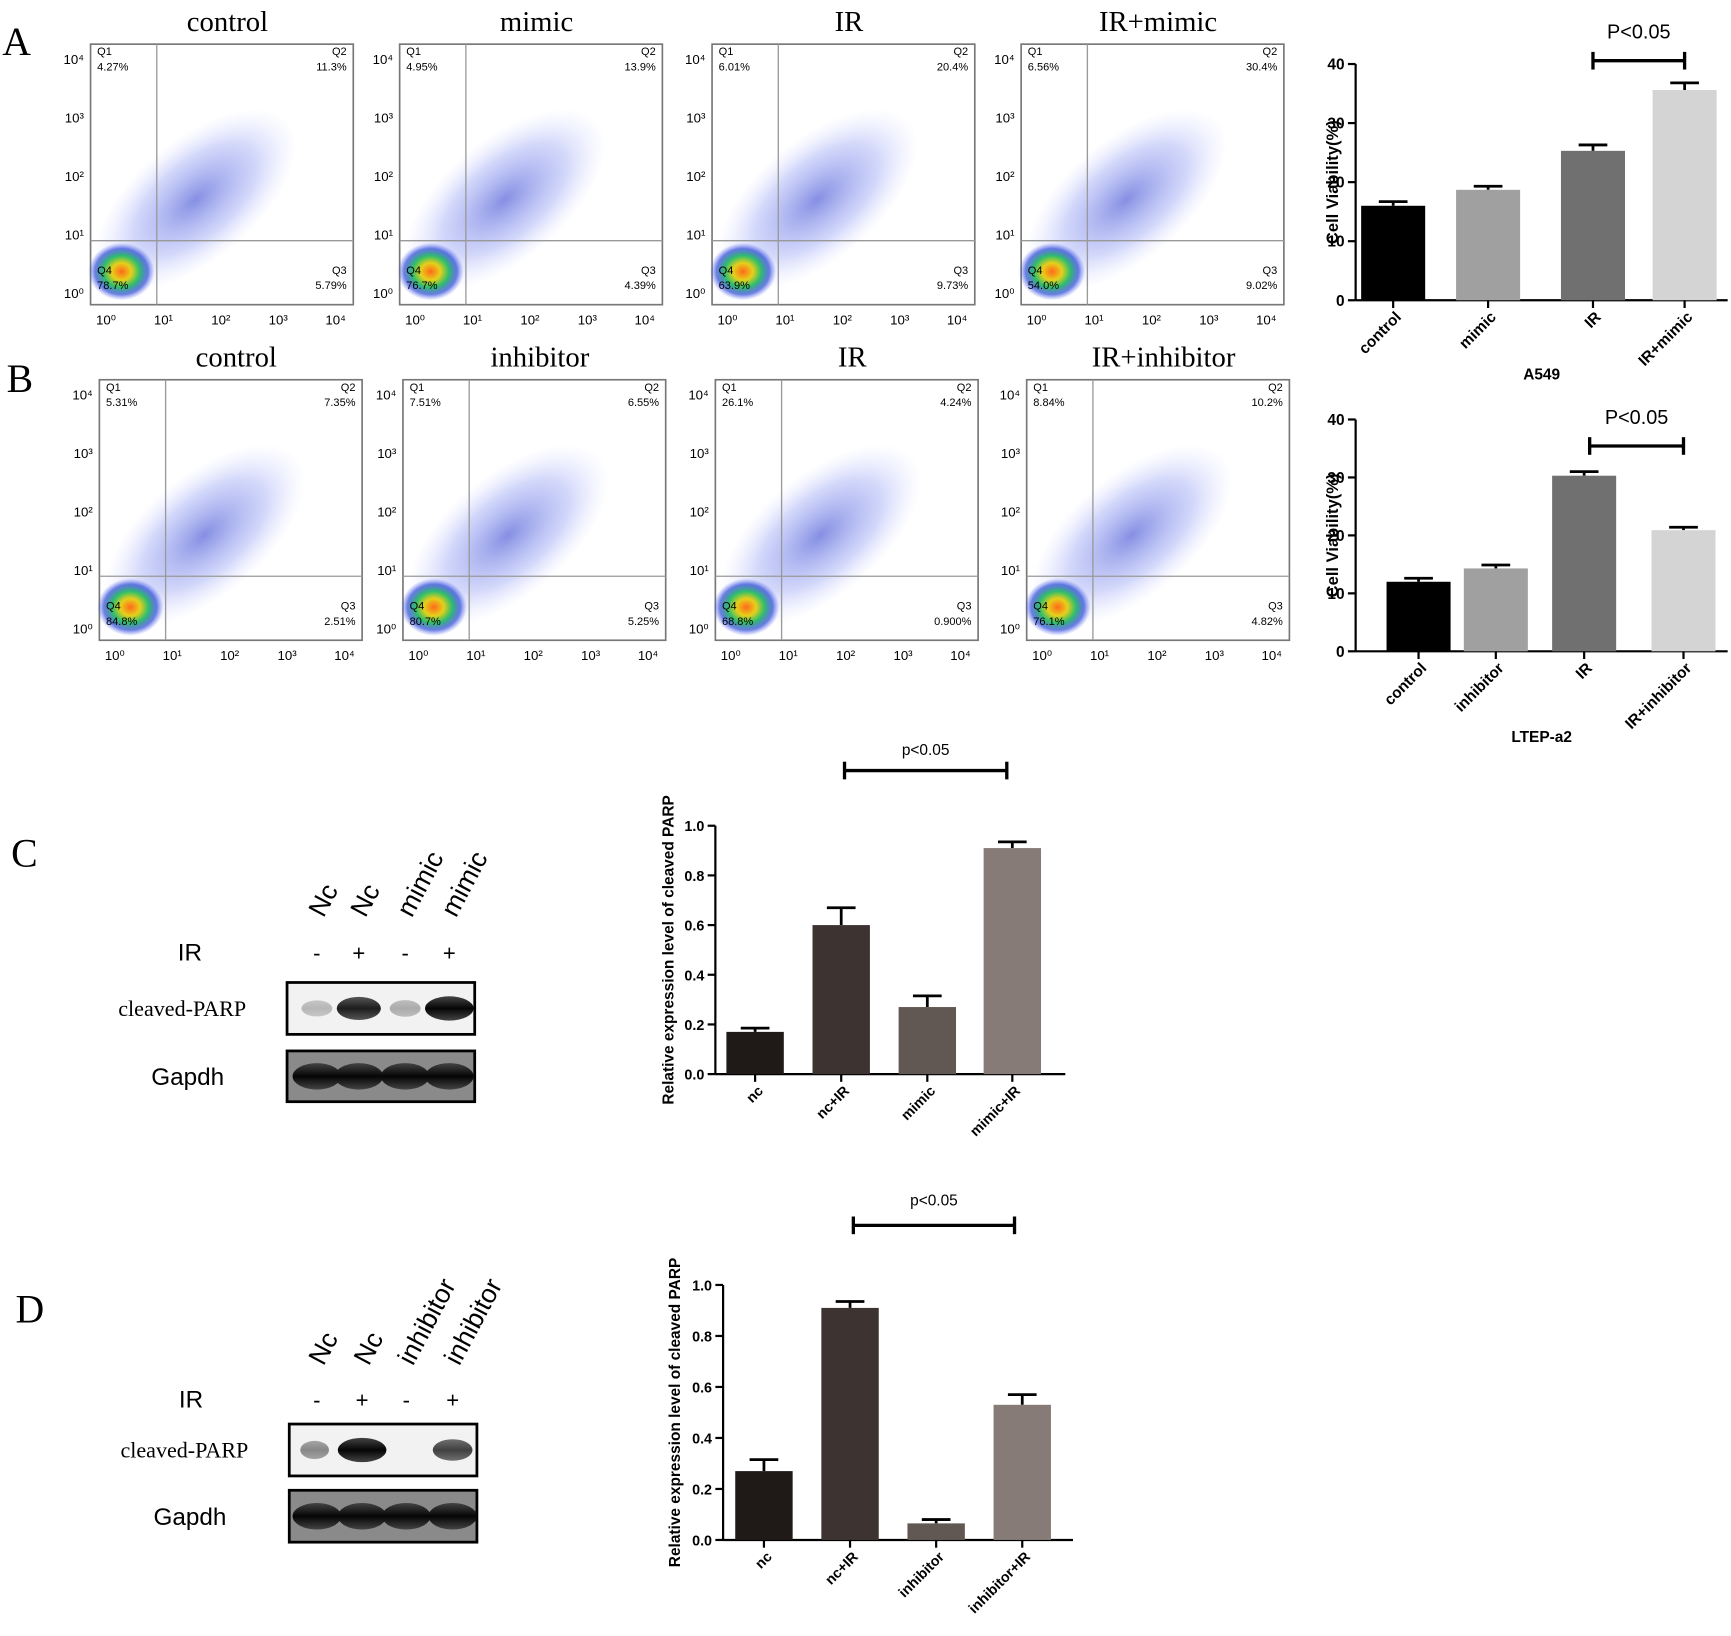 The width and height of the screenshot is (1731, 1636). Describe the element at coordinates (694, 1076) in the screenshot. I see `y-tick-label: 0.0` at that location.